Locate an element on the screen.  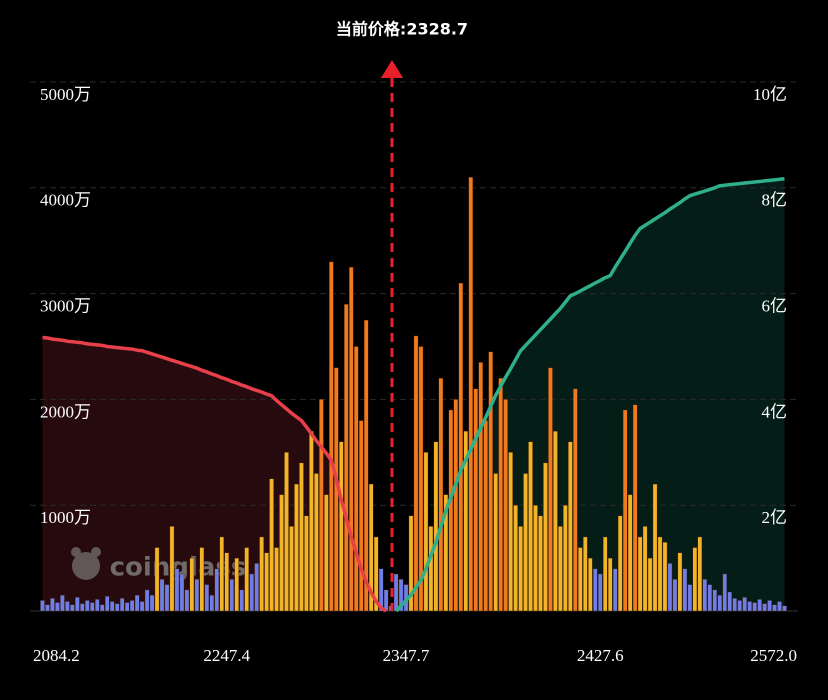
y-tick-label: 5000万 is located at coordinates (65, 94).